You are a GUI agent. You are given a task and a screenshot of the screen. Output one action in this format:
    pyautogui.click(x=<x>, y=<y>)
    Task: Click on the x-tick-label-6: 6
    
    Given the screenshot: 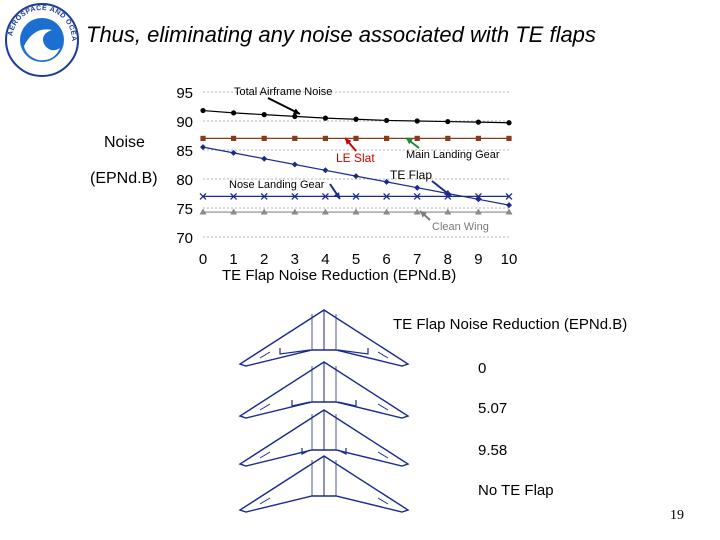 What is the action you would take?
    pyautogui.click(x=386, y=259)
    